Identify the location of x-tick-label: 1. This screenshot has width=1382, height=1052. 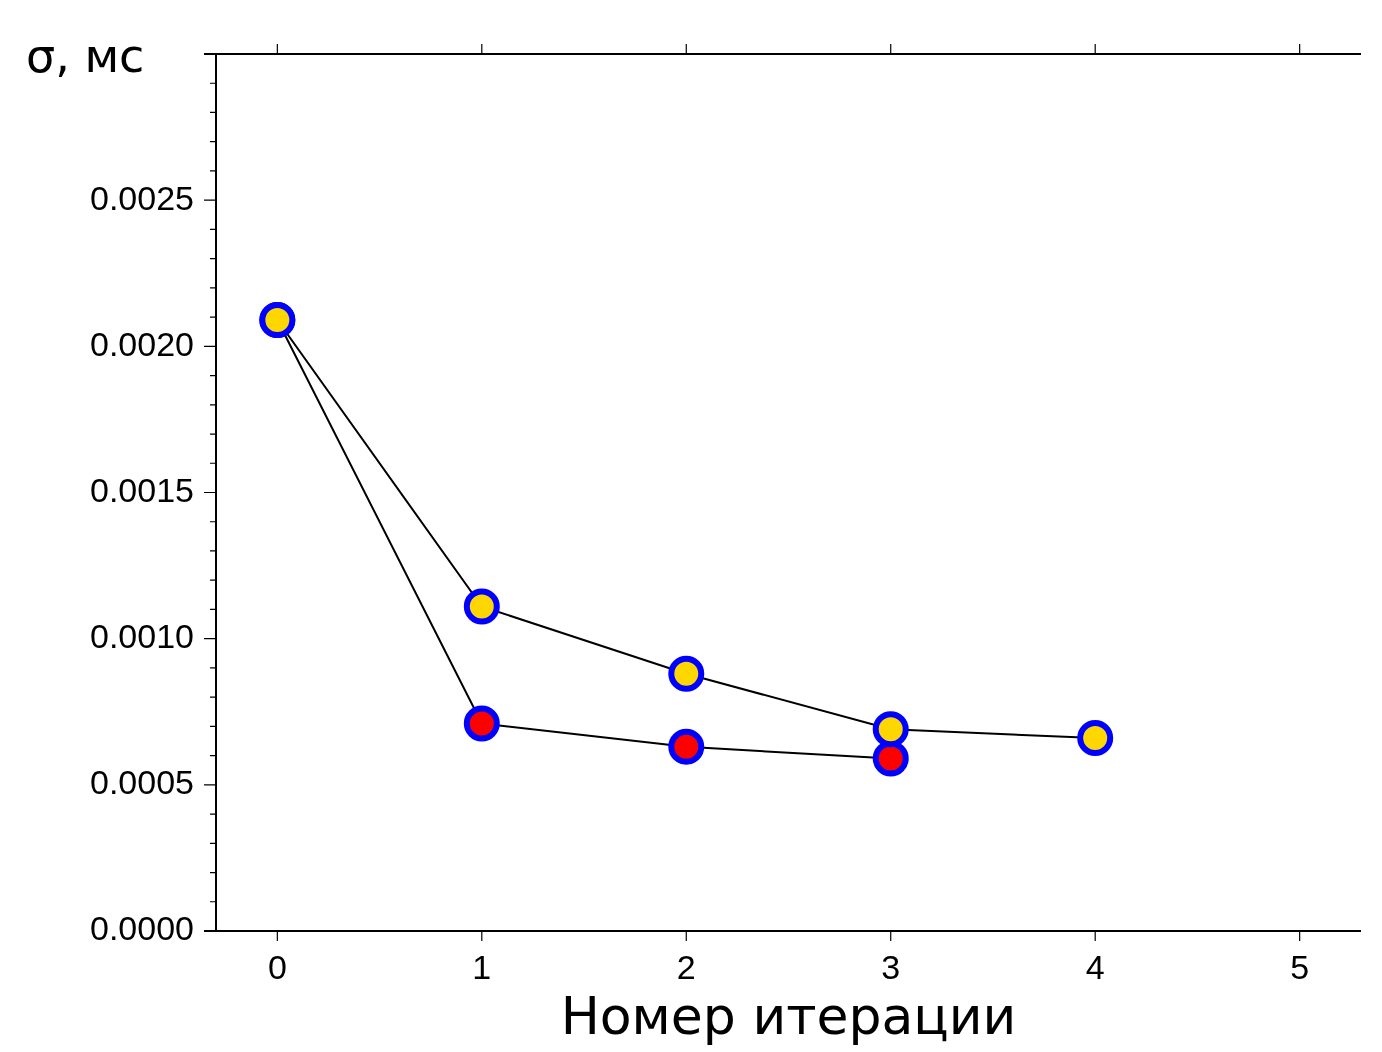
(482, 966).